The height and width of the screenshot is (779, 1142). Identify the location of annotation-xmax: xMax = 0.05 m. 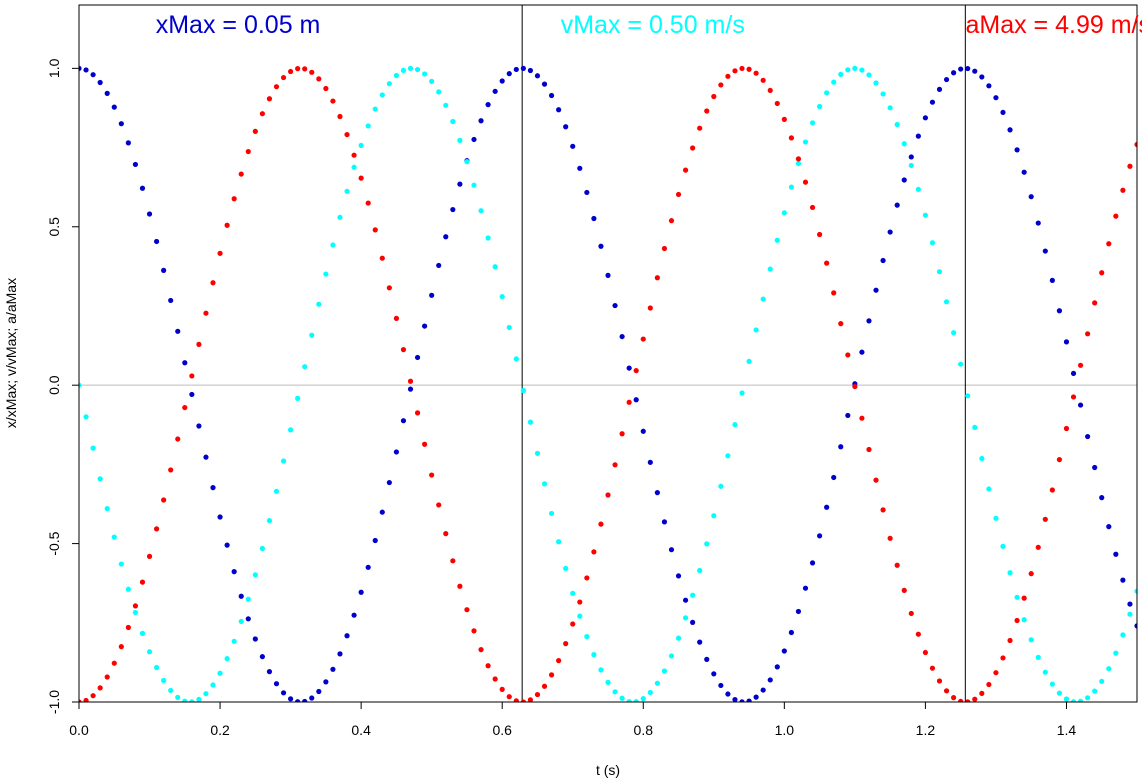
(238, 25).